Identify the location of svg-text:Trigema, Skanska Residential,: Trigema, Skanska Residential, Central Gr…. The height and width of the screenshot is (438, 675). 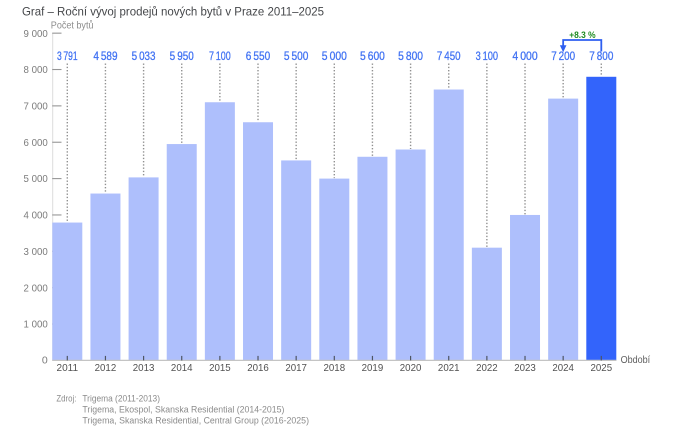
(195, 421).